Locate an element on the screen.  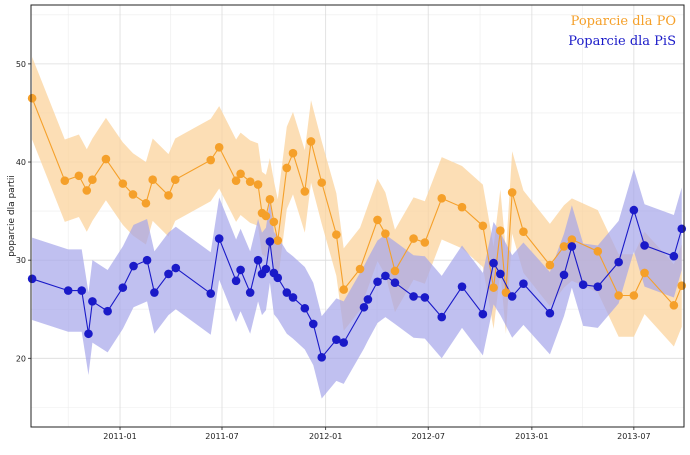
legend-entry-po: Poparcie dla PO is located at coordinates (623, 21).